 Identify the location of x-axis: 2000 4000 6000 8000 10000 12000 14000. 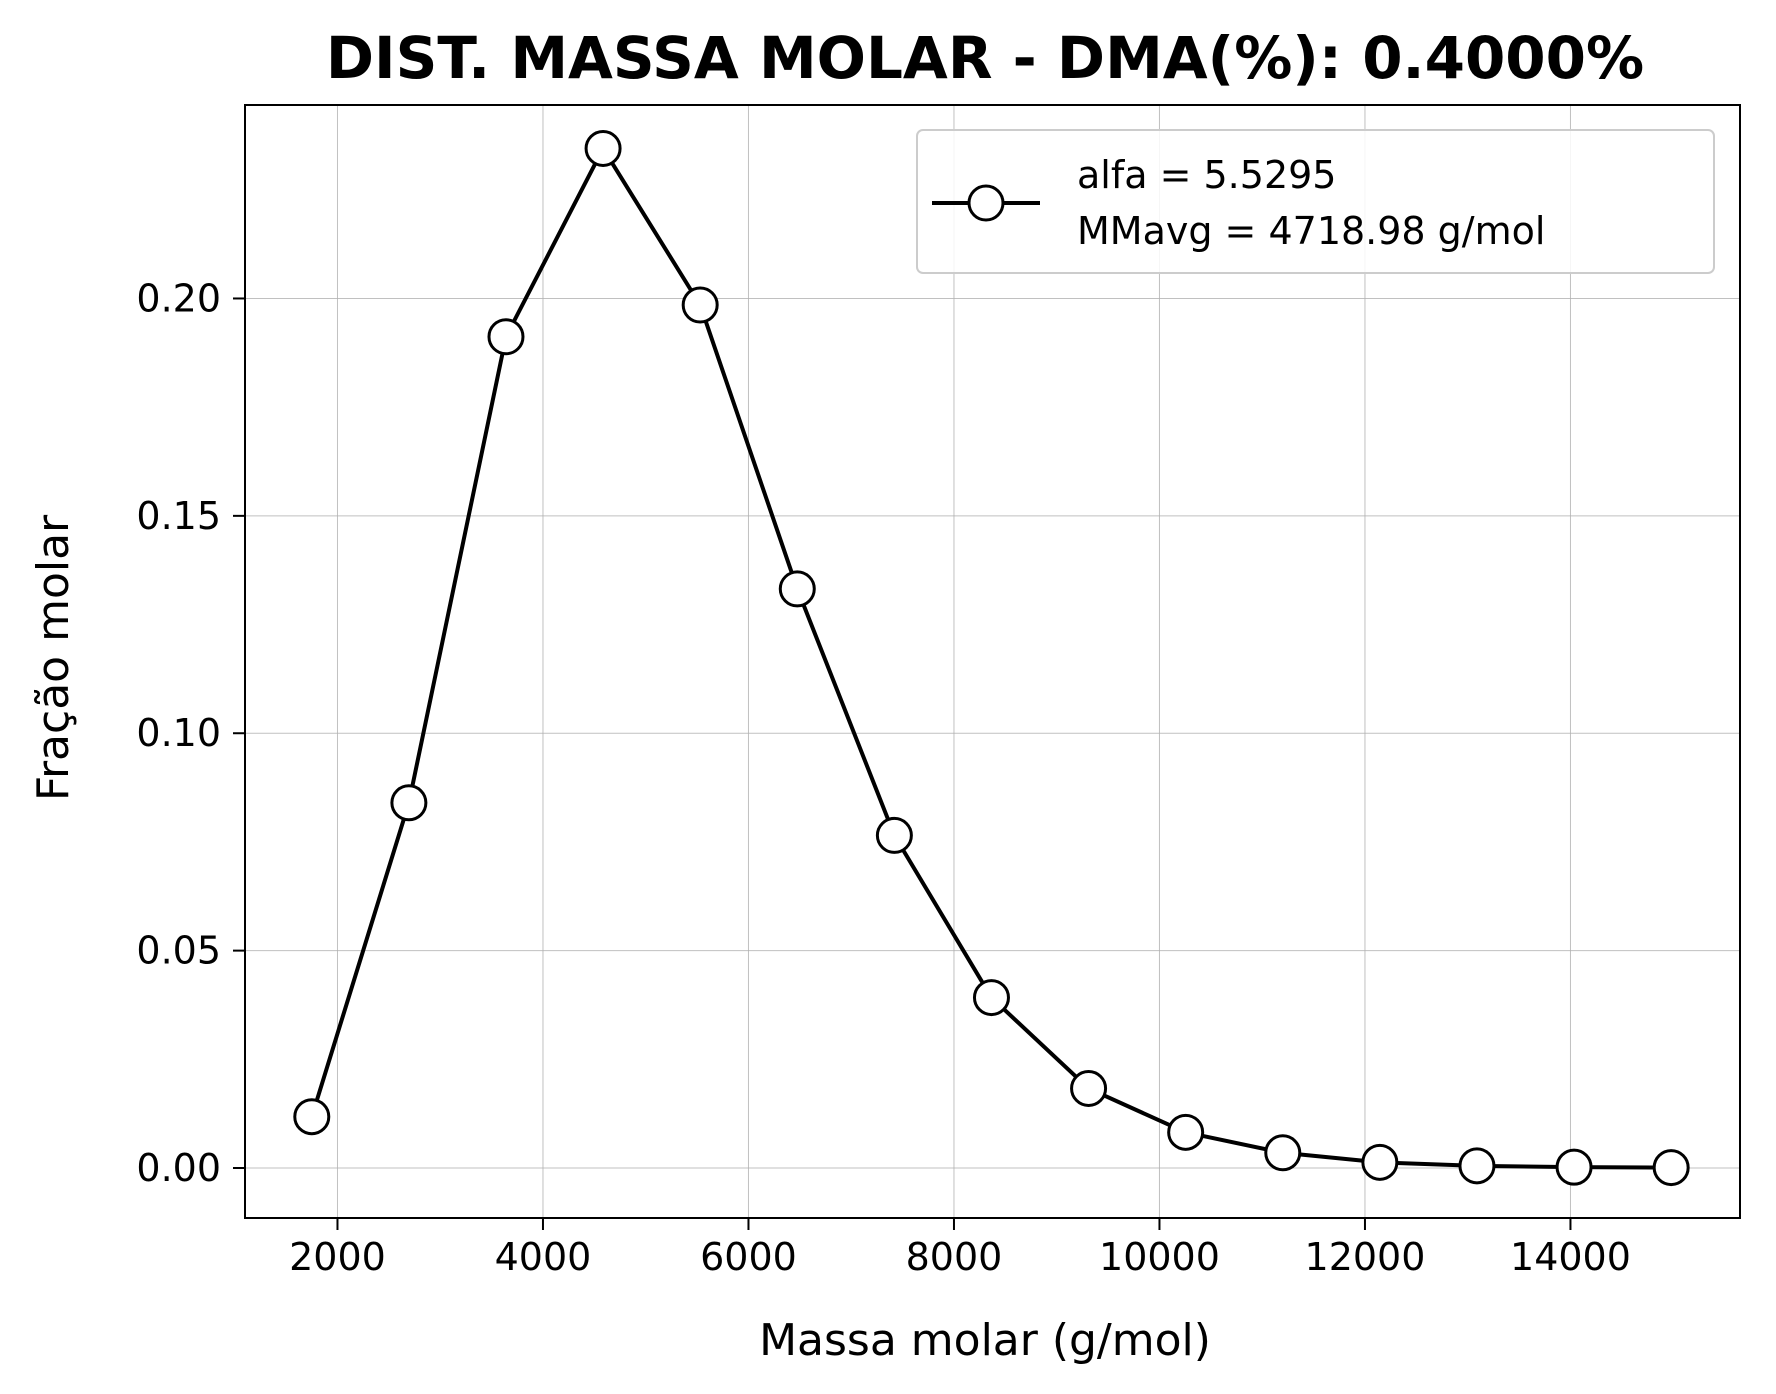
(960, 1248).